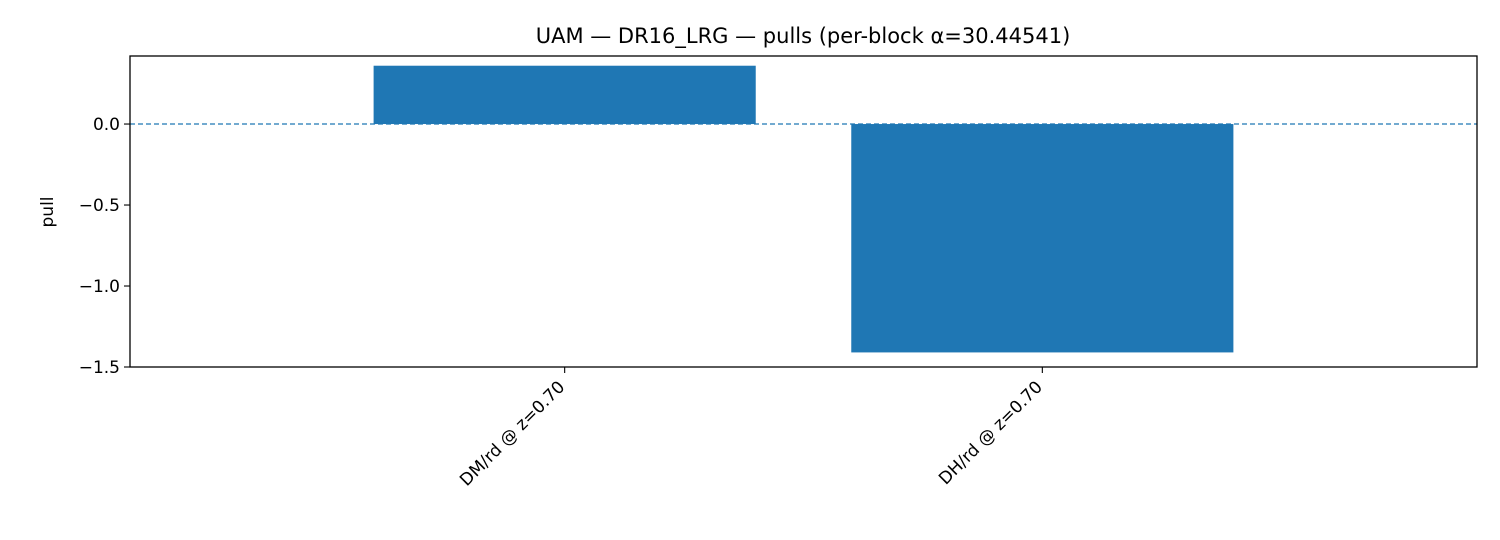 The image size is (1500, 540). I want to click on y-tick-label: −1.0, so click(99, 287).